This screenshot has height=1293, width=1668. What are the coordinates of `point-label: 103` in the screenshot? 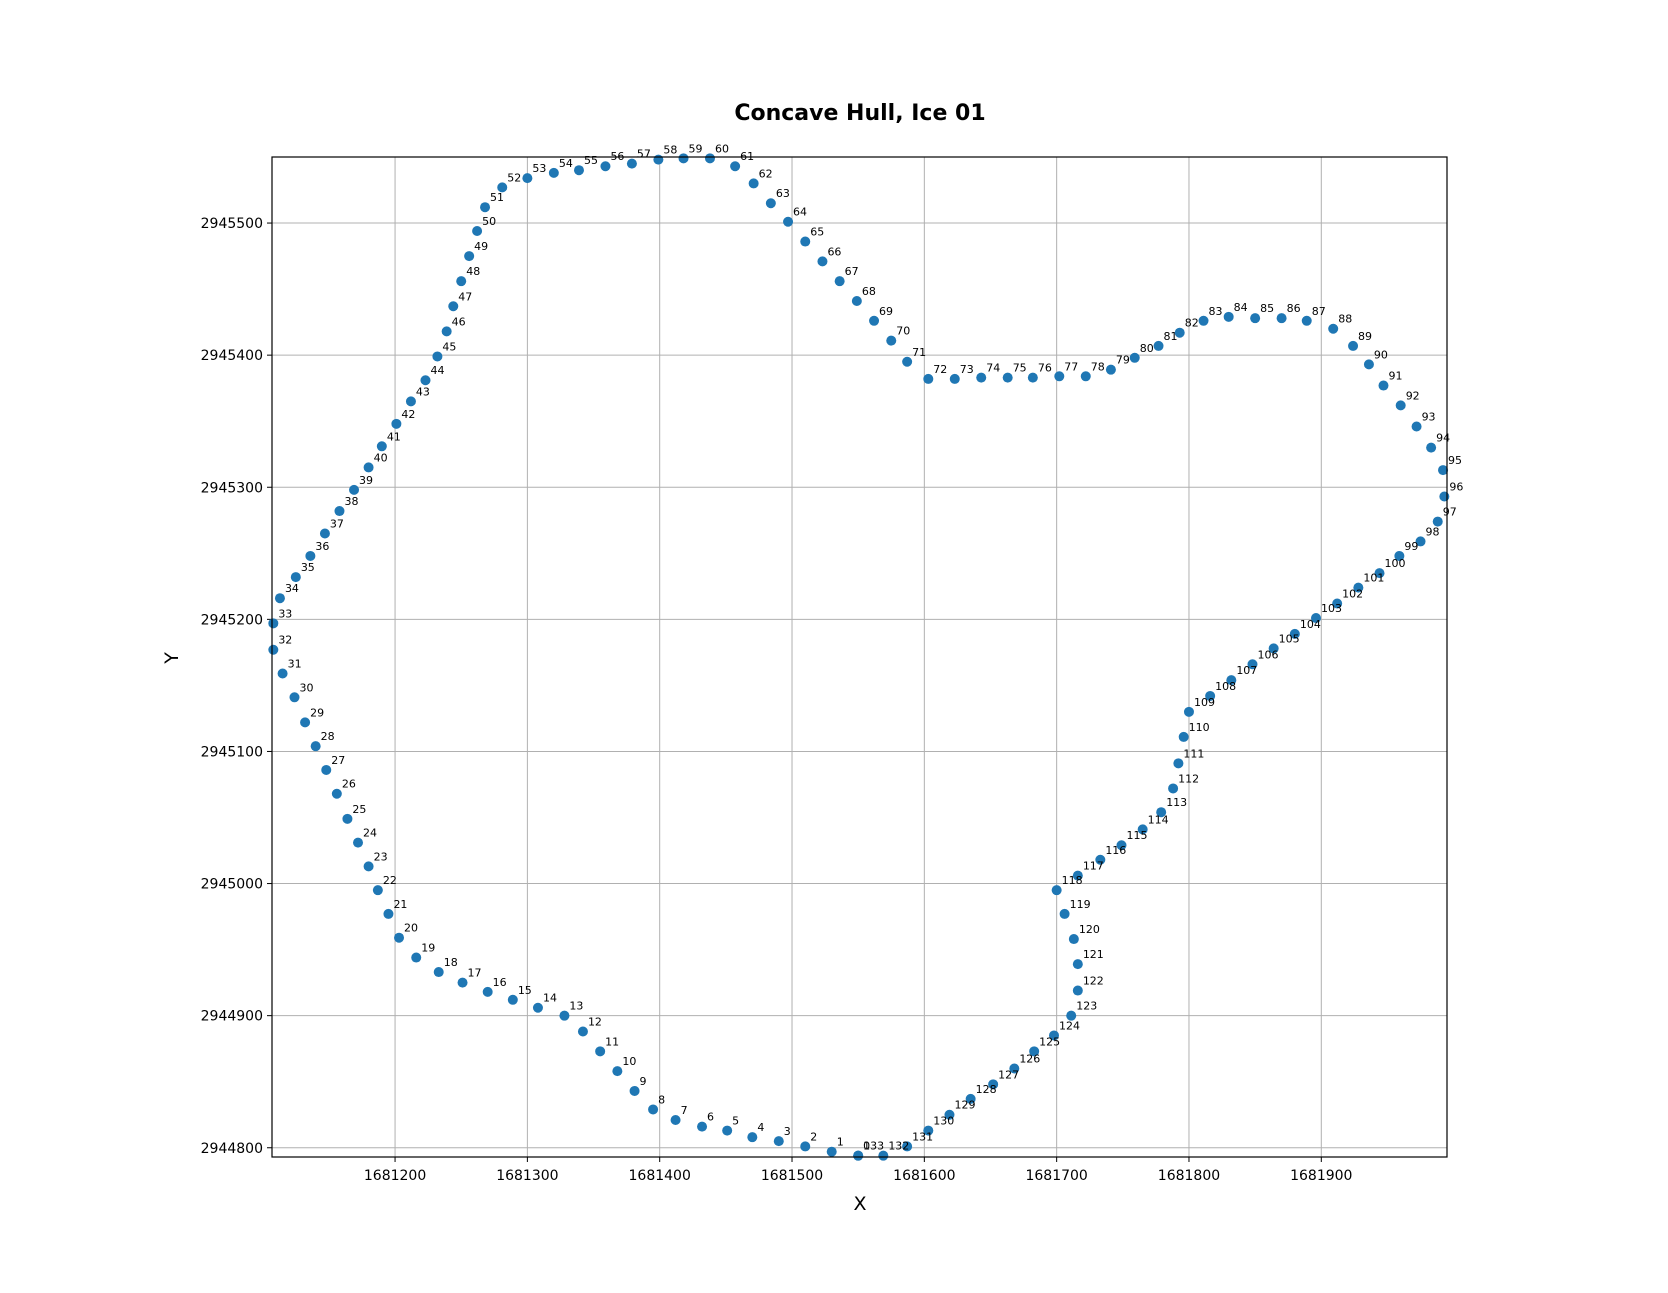 It's located at (1331, 608).